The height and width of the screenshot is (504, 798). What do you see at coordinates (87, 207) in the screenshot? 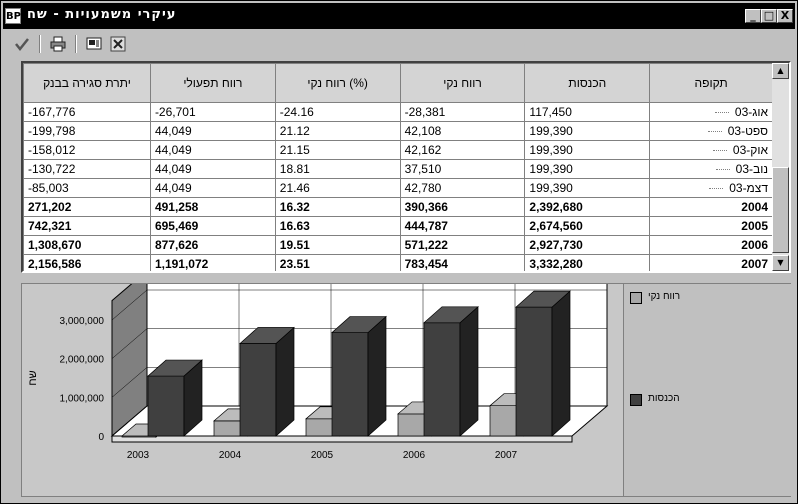
I see `cell-closing: 271,202` at bounding box center [87, 207].